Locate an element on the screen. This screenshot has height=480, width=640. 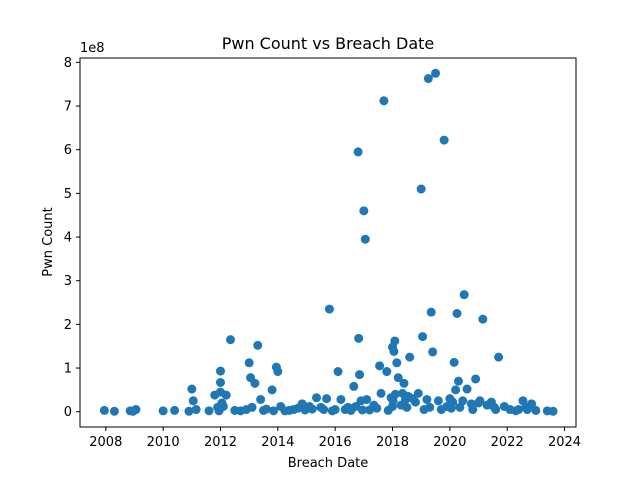
x-tick-label: 2012 is located at coordinates (220, 442).